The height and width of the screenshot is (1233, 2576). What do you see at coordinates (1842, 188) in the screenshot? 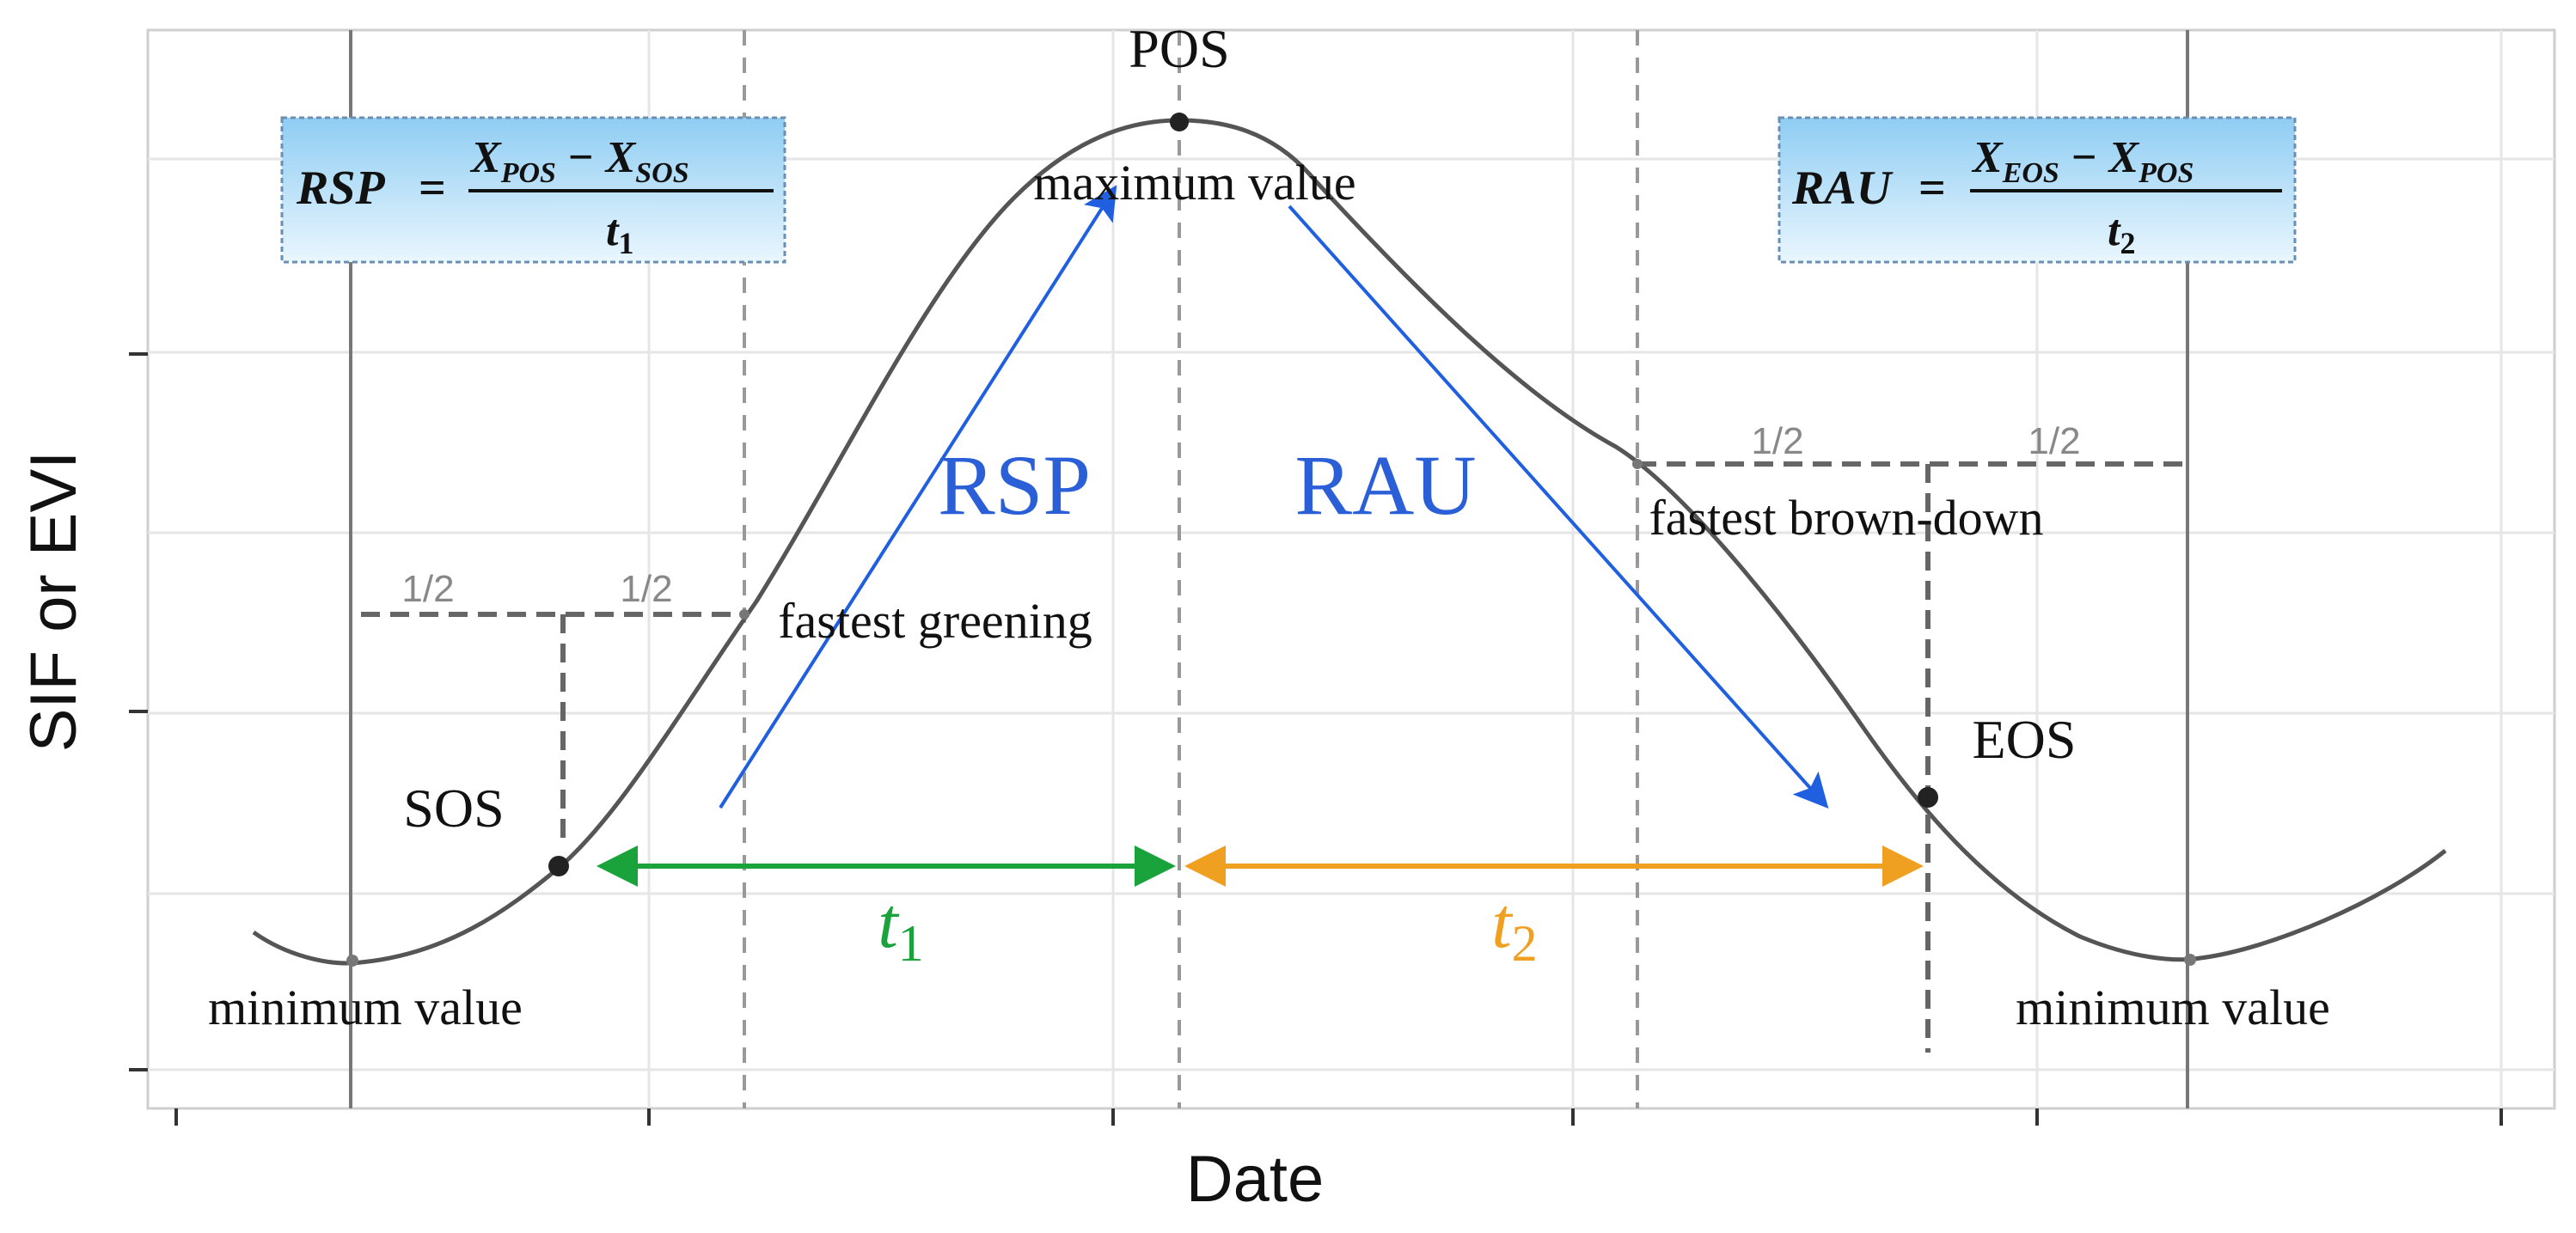
I see `rau-formula-lhs: RAU` at bounding box center [1842, 188].